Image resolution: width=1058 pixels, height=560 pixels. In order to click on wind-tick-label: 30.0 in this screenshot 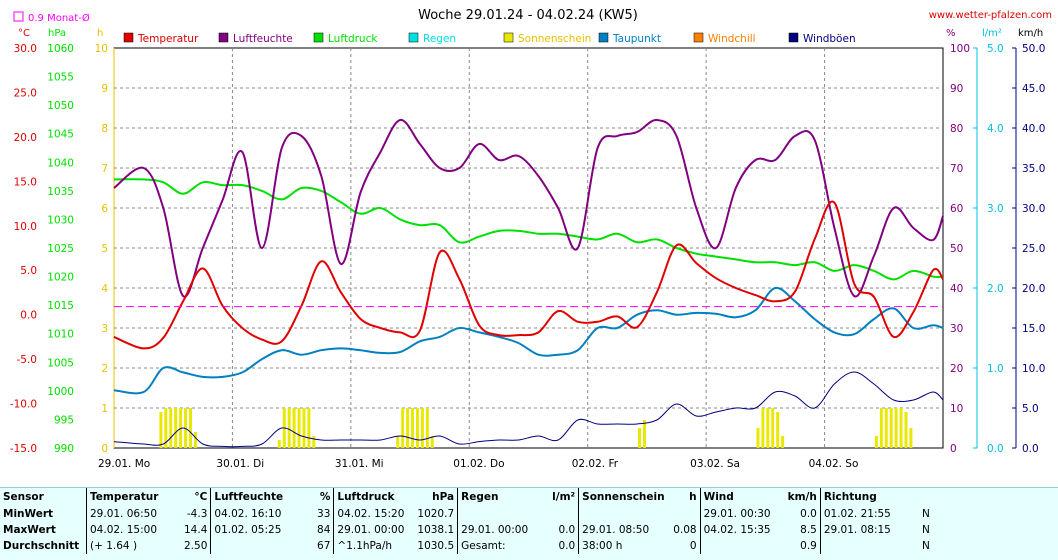, I will do `click(1033, 209)`.